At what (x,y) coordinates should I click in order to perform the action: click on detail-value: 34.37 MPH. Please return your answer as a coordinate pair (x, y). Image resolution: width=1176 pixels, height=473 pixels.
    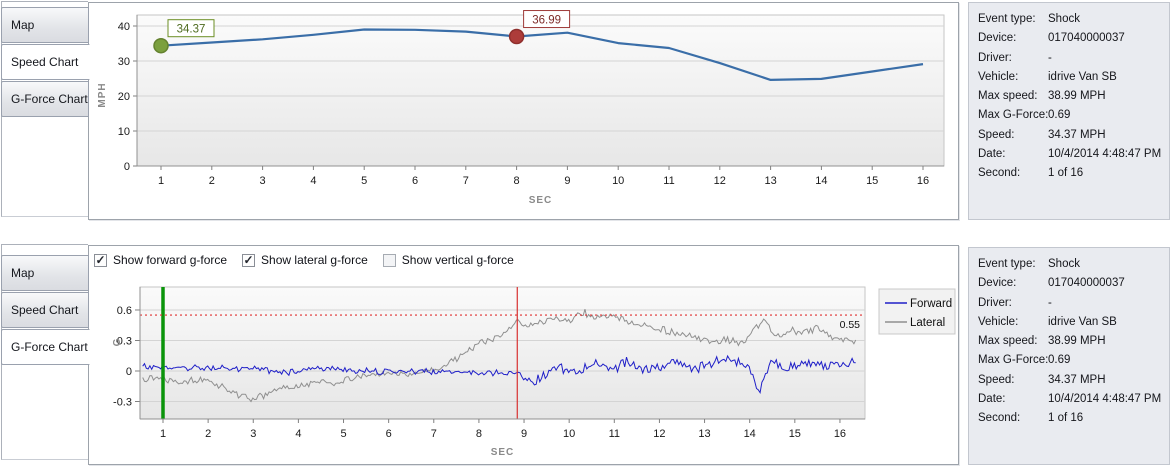
    Looking at the image, I should click on (1077, 379).